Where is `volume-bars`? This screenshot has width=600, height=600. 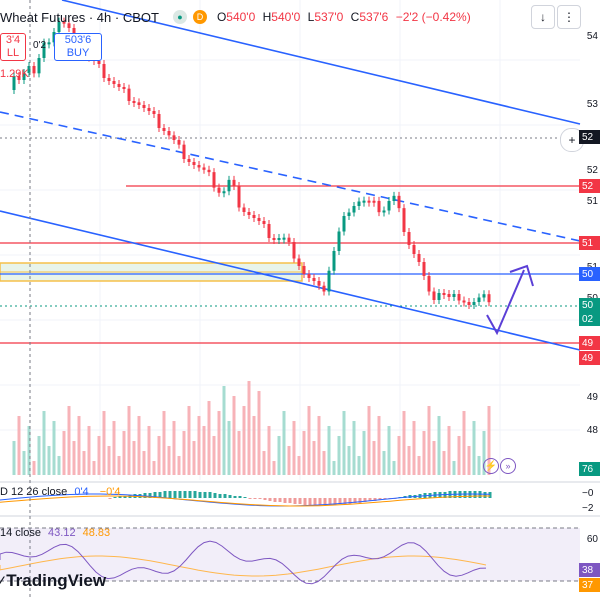
volume-bars is located at coordinates (251, 428).